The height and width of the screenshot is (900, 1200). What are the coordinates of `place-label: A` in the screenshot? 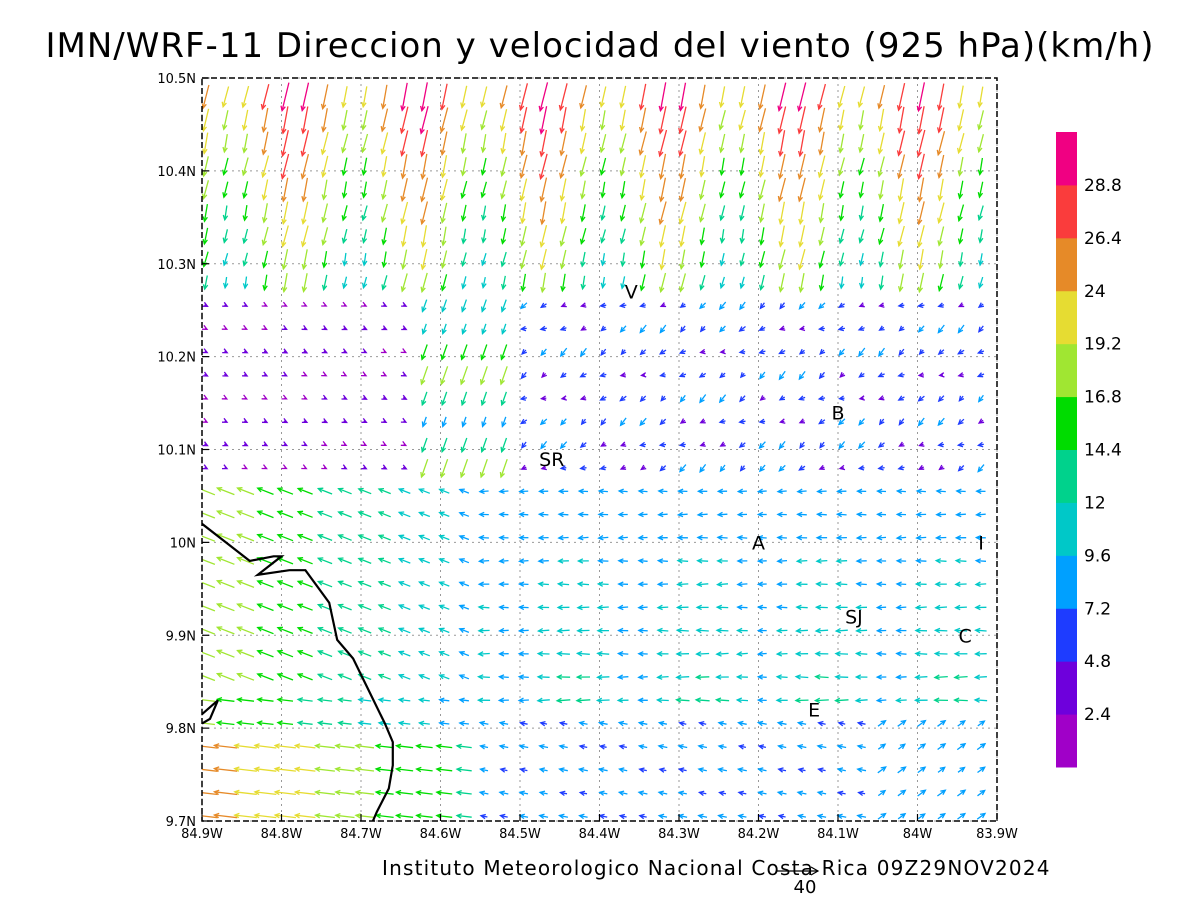 It's located at (758, 543).